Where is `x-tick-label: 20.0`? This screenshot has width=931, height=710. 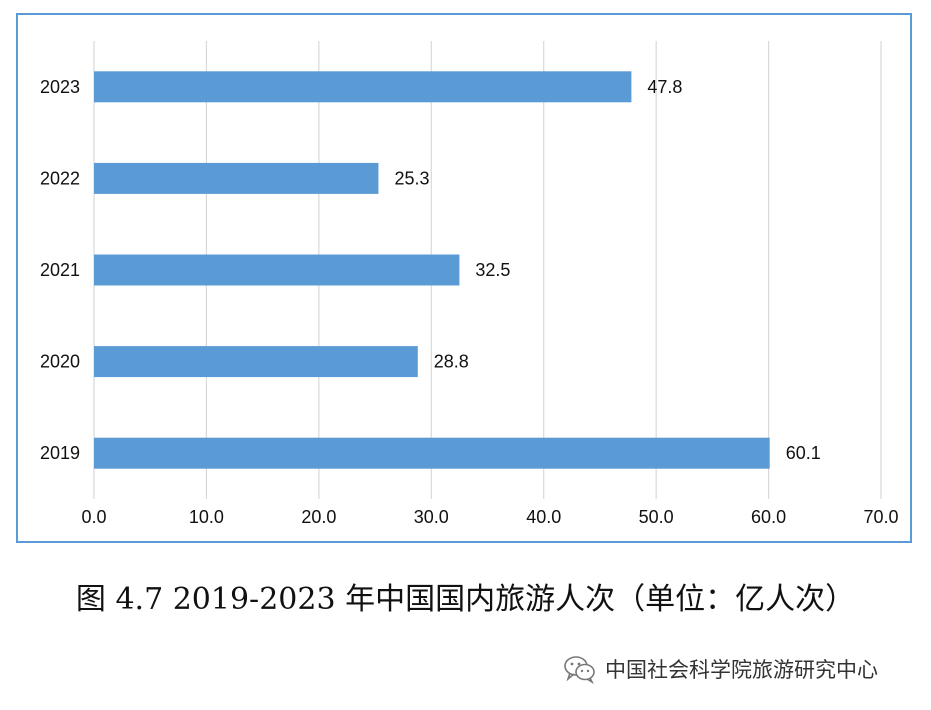
x-tick-label: 20.0 is located at coordinates (318, 517).